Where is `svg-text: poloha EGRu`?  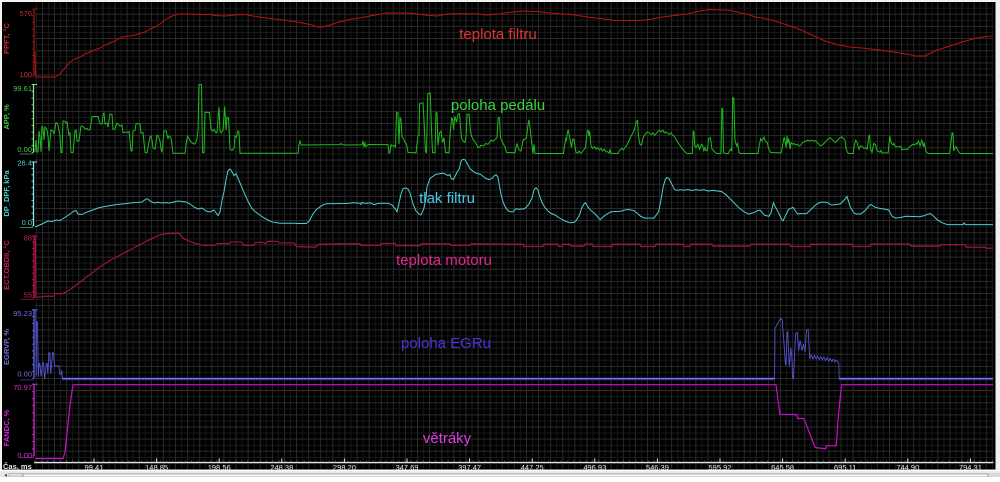 svg-text: poloha EGRu is located at coordinates (446, 343).